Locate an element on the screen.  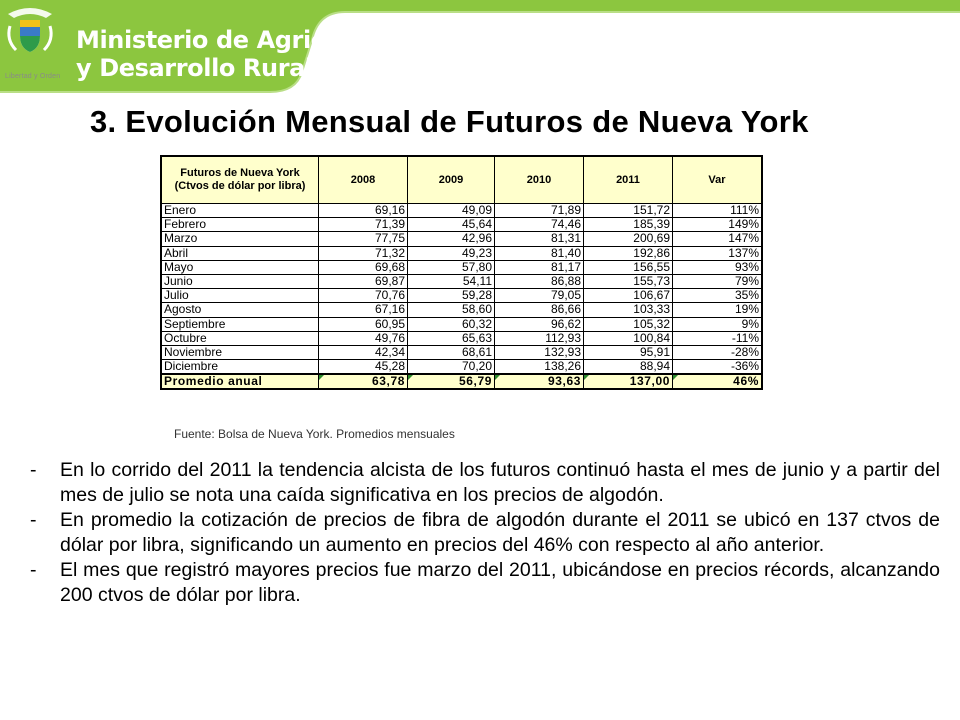
table-row: Diciembre 45,28 70,20 138,26 88,94 -36% is located at coordinates (461, 367).